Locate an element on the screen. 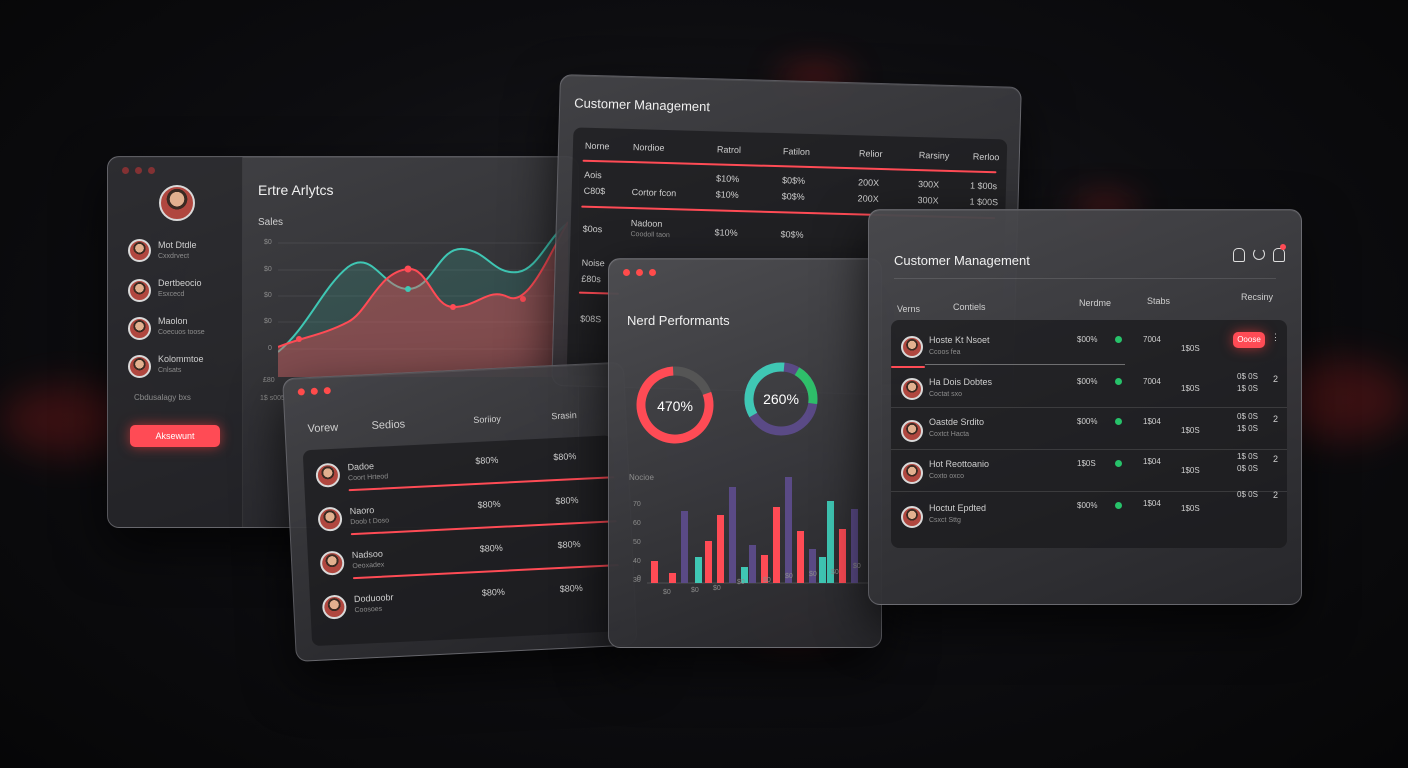 The height and width of the screenshot is (768, 1408). customer-sub: Coxto oxco is located at coordinates (947, 476).